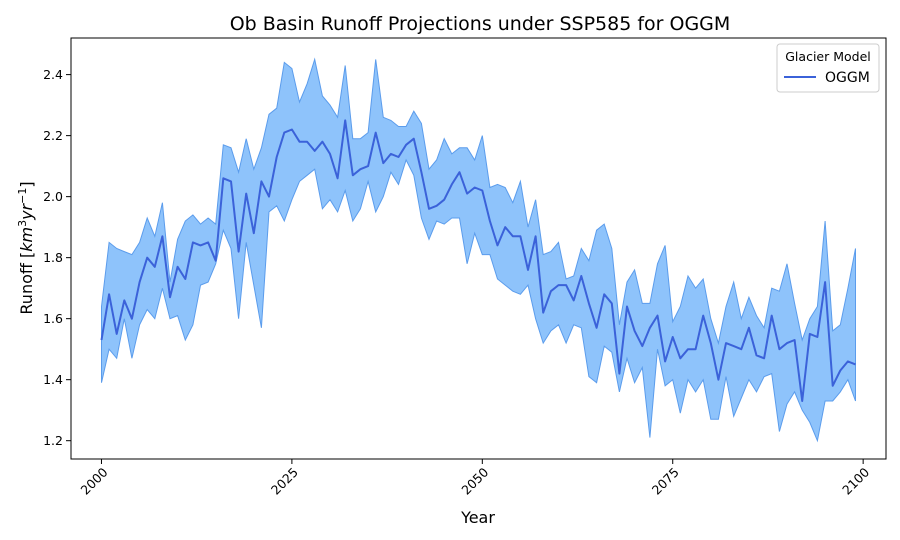 This screenshot has height=540, width=900. I want to click on x-tick-label: 2050, so click(474, 480).